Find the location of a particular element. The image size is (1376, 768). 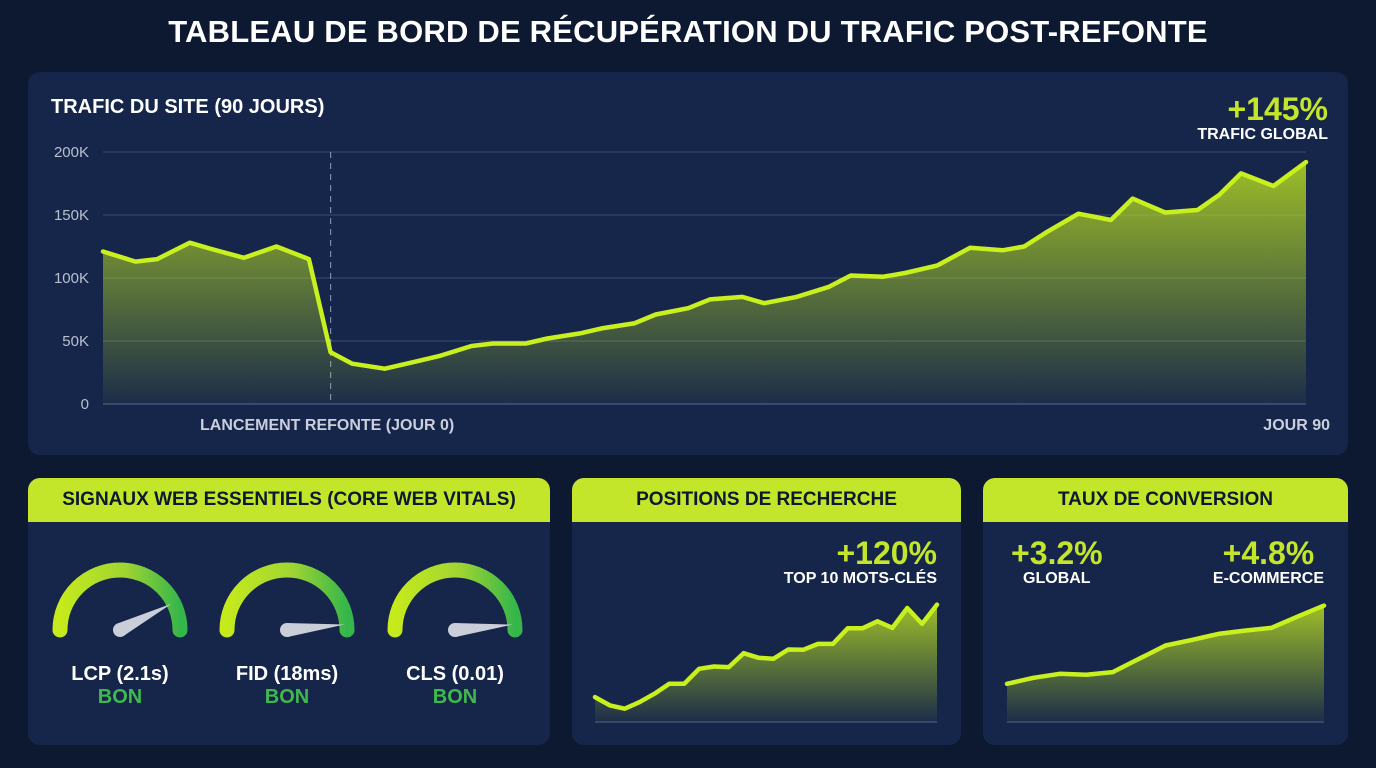

gauge-lcp-label: LCP (2.1s) BON is located at coordinates (120, 686).